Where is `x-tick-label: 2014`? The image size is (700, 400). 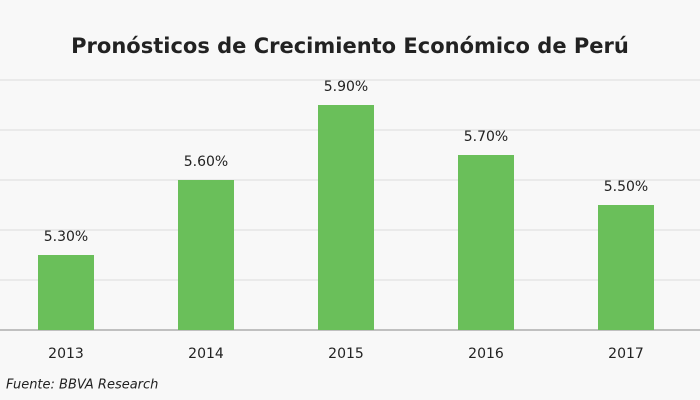 x-tick-label: 2014 is located at coordinates (206, 354).